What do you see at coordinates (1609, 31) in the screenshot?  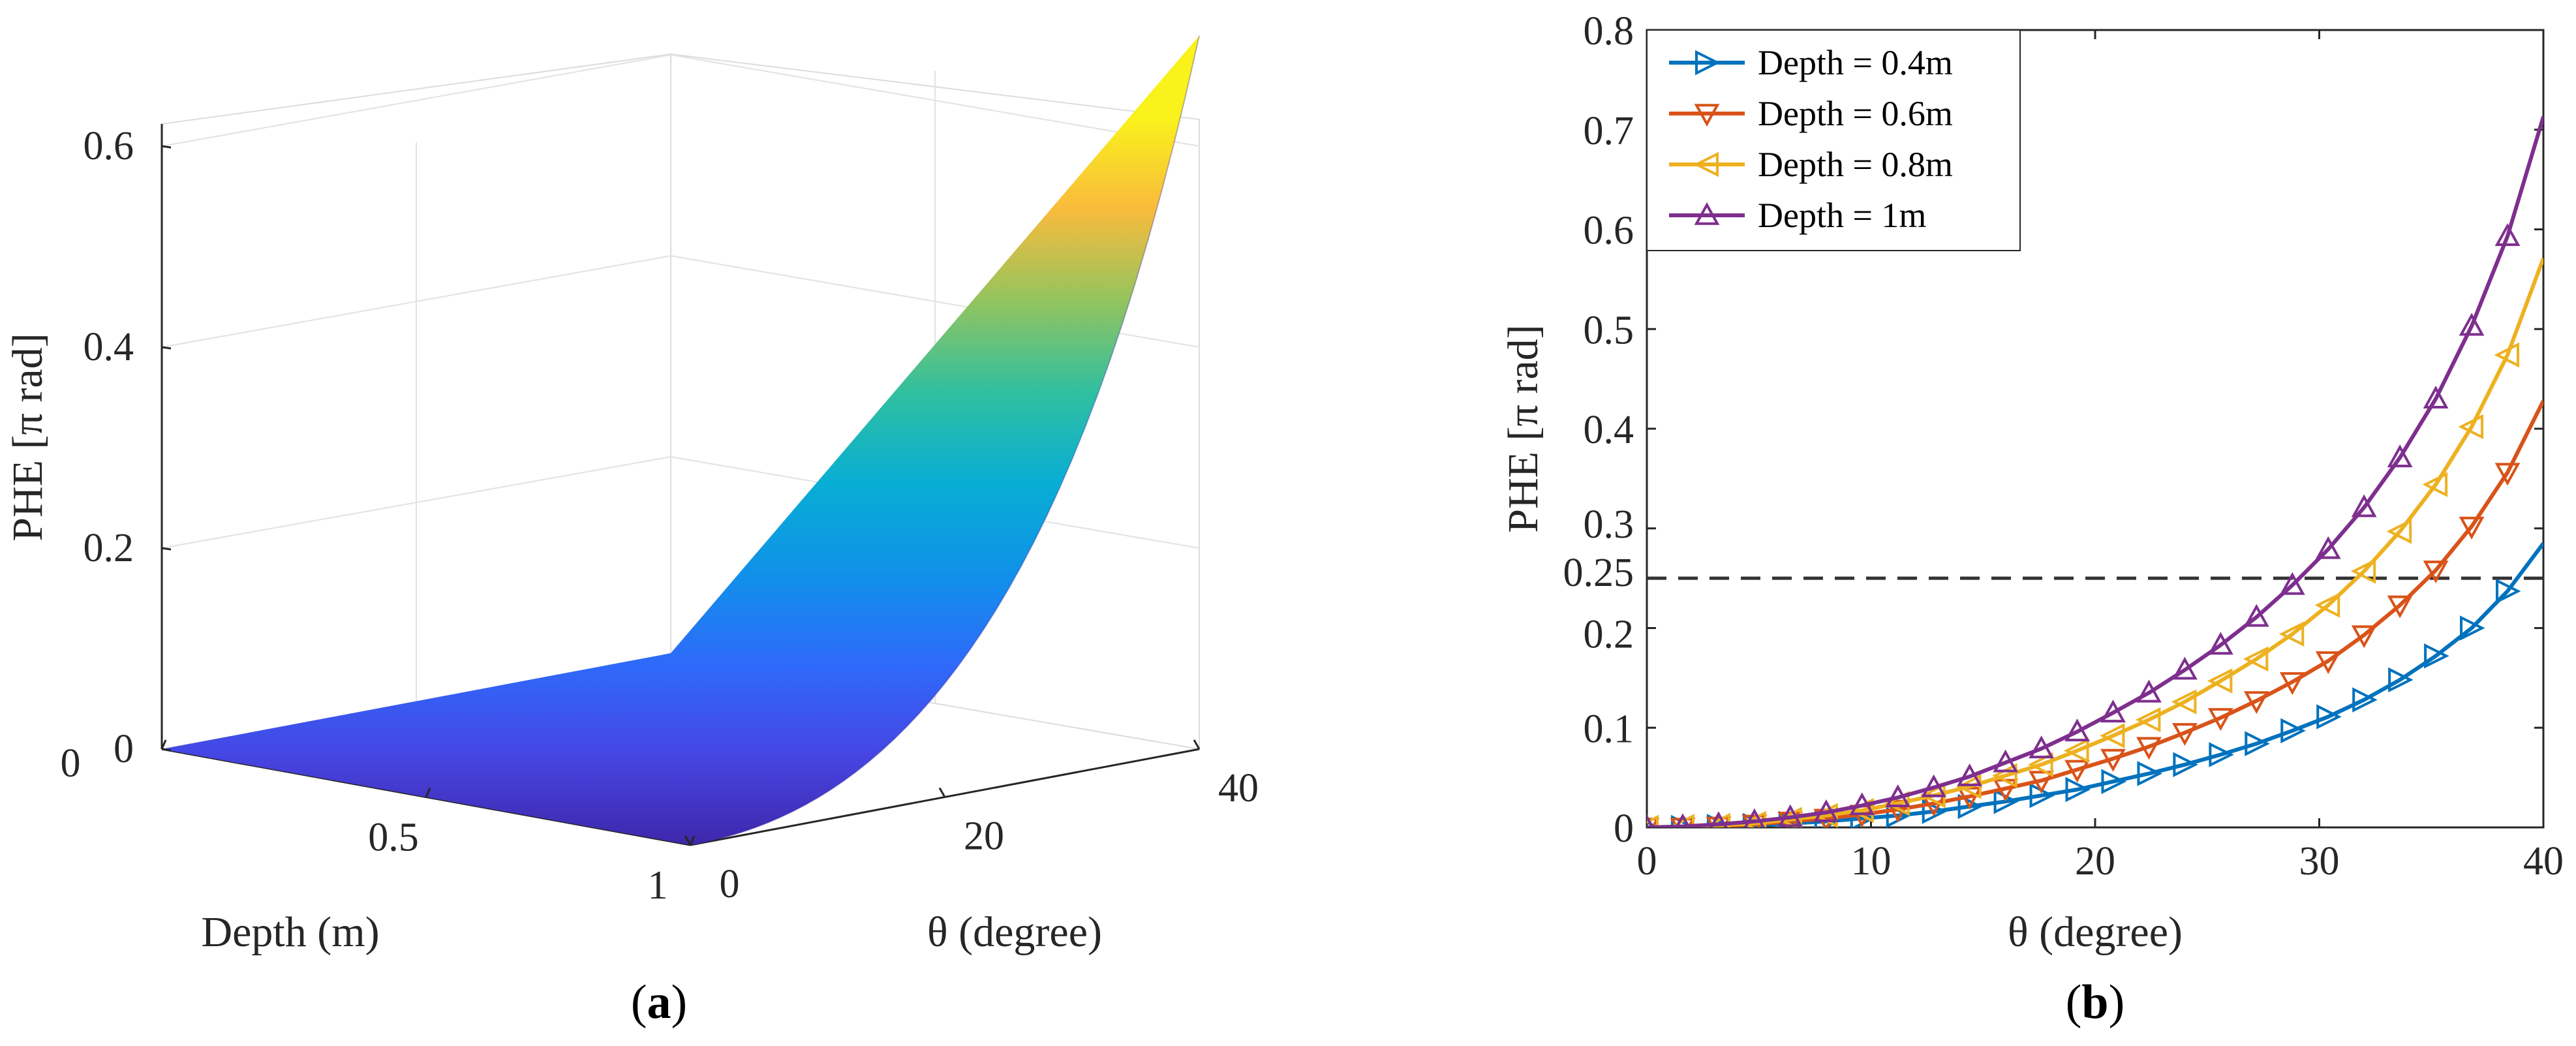 I see `y-tick-label: 0.8` at bounding box center [1609, 31].